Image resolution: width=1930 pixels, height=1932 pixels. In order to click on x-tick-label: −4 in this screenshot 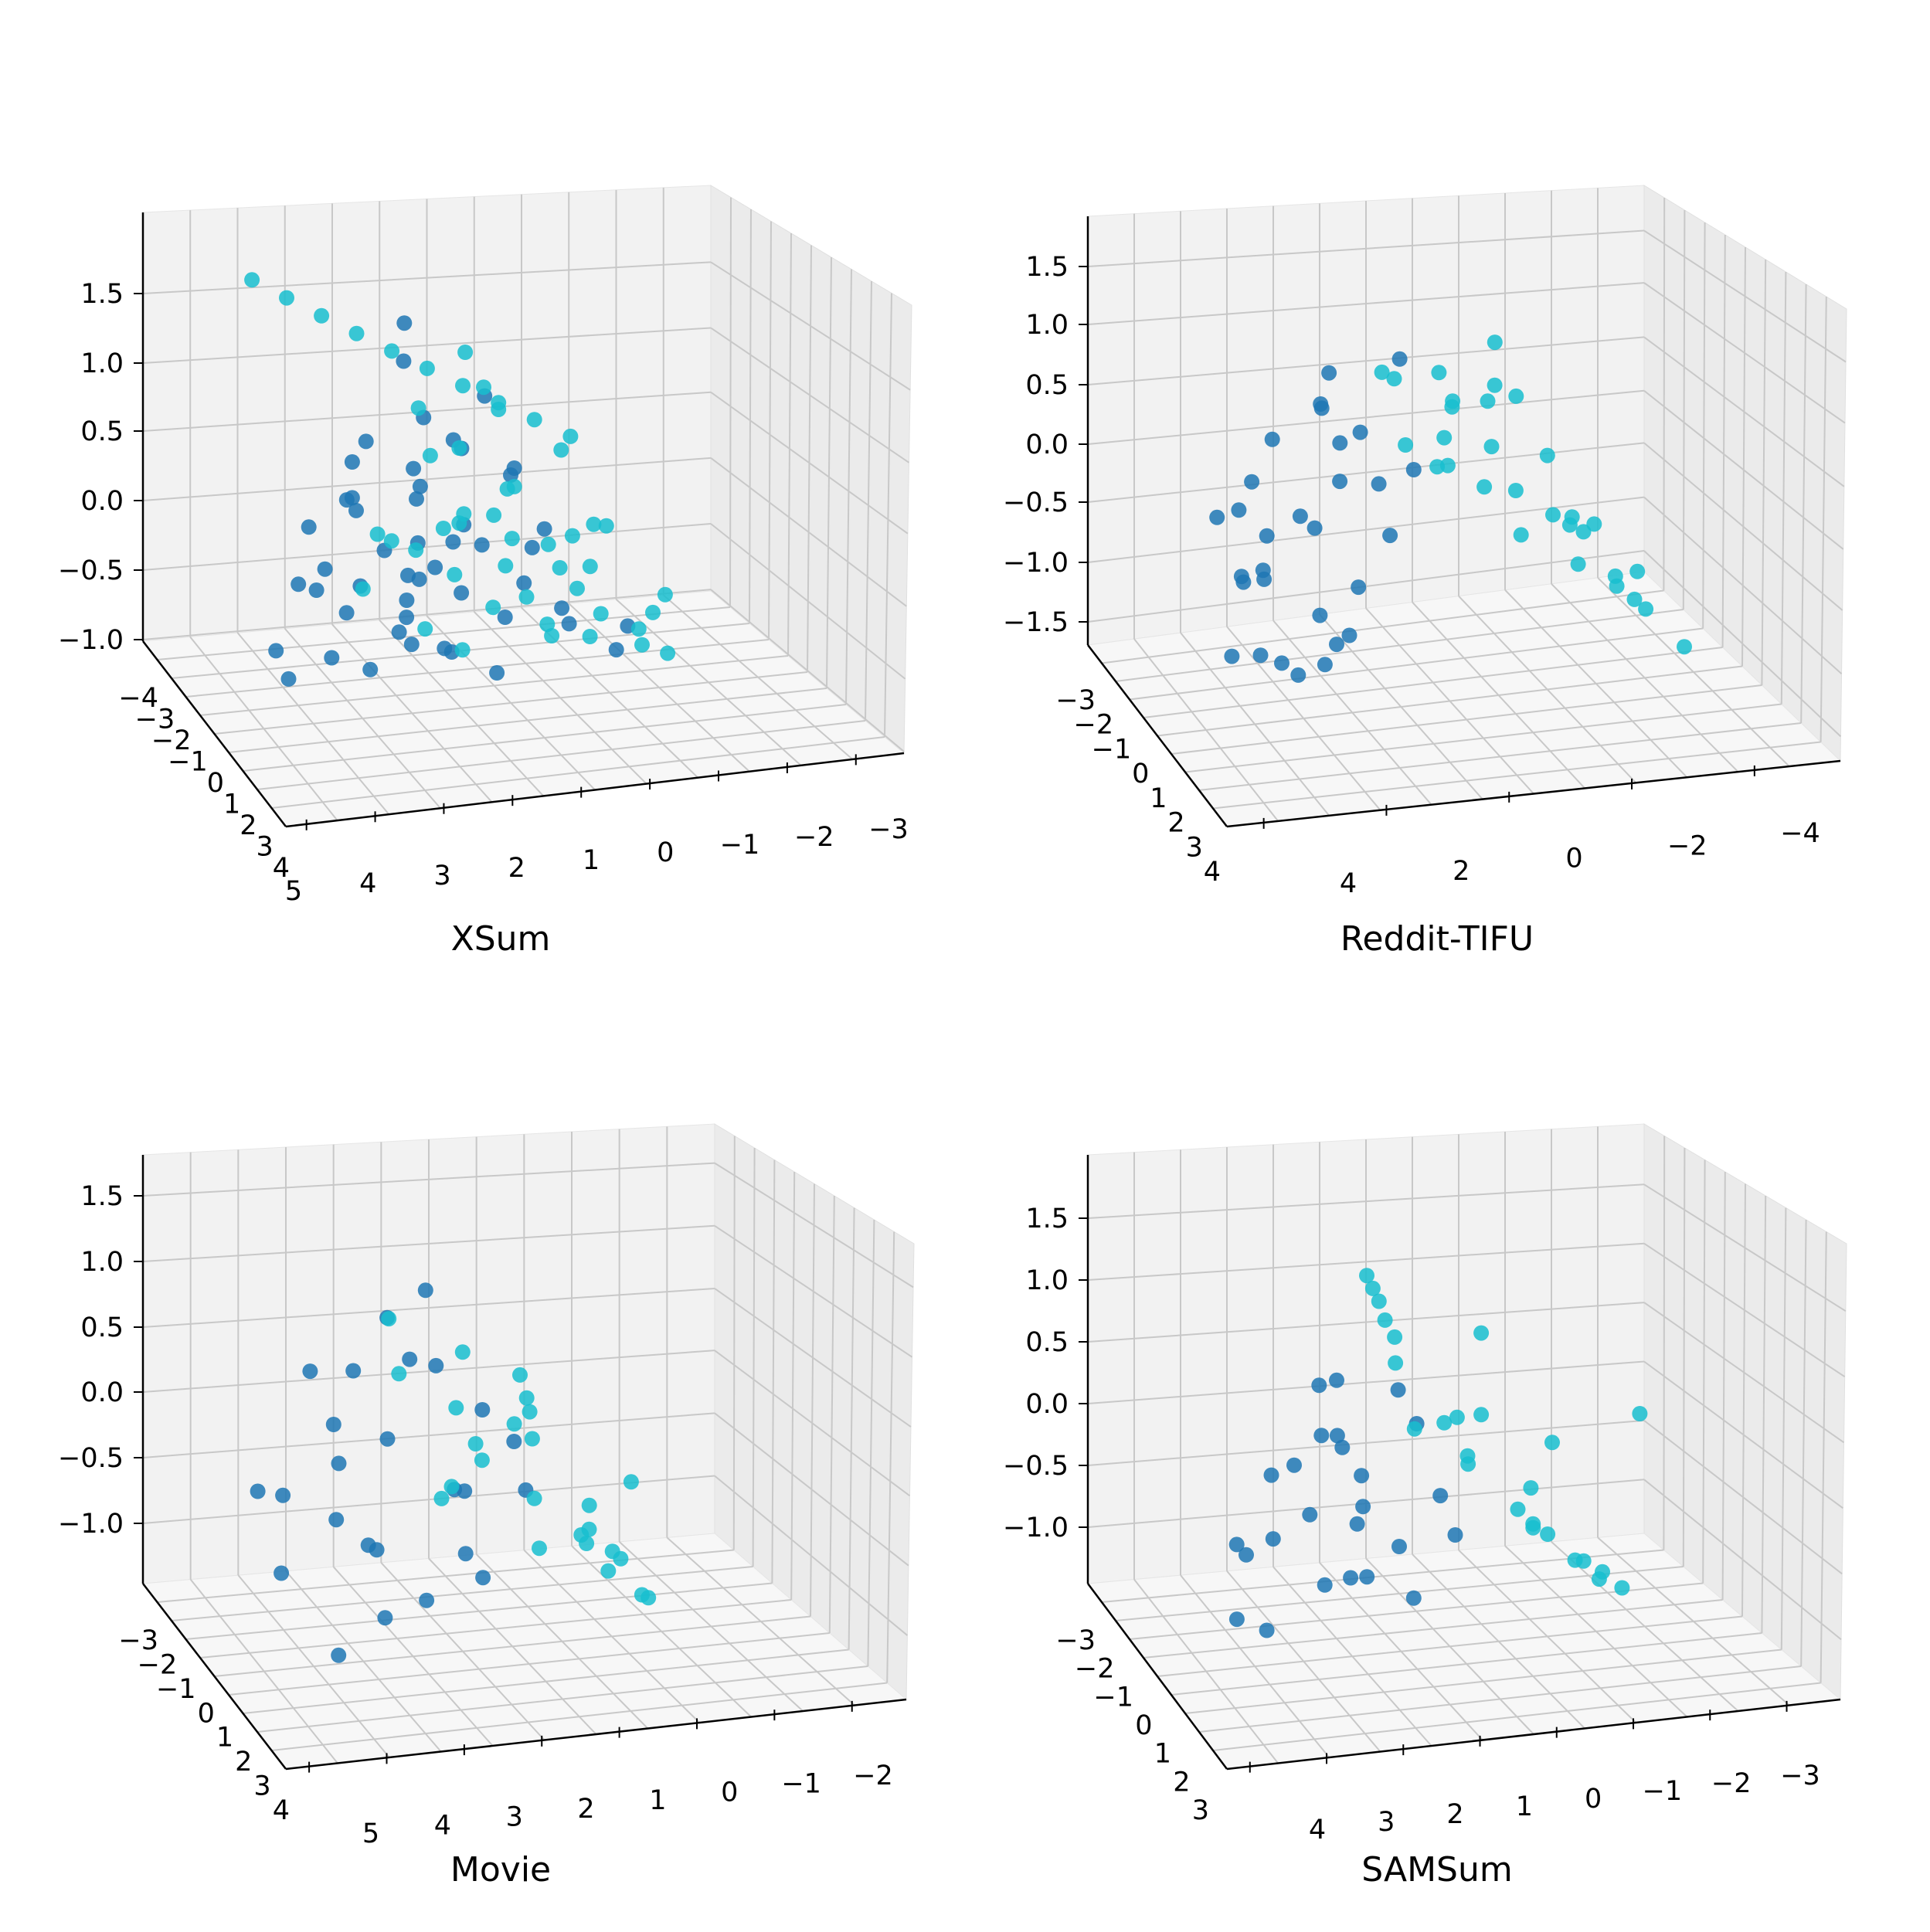, I will do `click(1800, 833)`.